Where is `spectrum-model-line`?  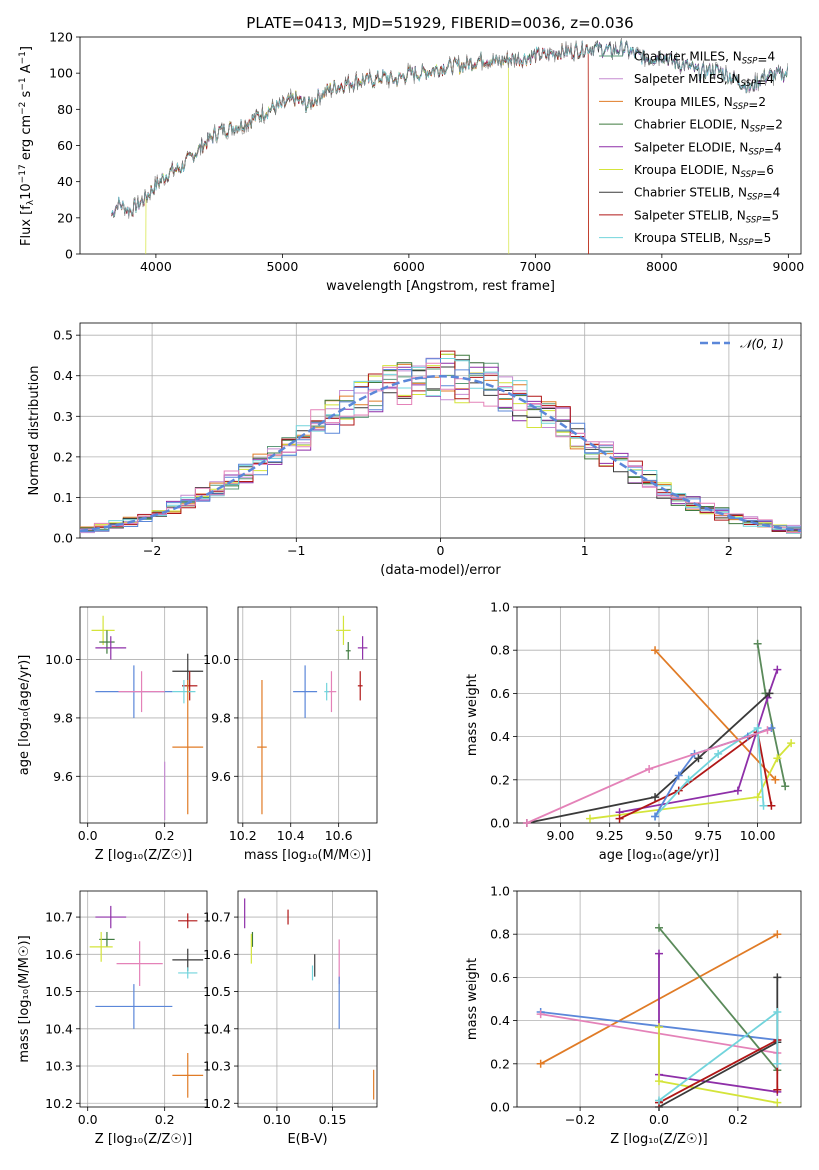
spectrum-model-line is located at coordinates (350, 148).